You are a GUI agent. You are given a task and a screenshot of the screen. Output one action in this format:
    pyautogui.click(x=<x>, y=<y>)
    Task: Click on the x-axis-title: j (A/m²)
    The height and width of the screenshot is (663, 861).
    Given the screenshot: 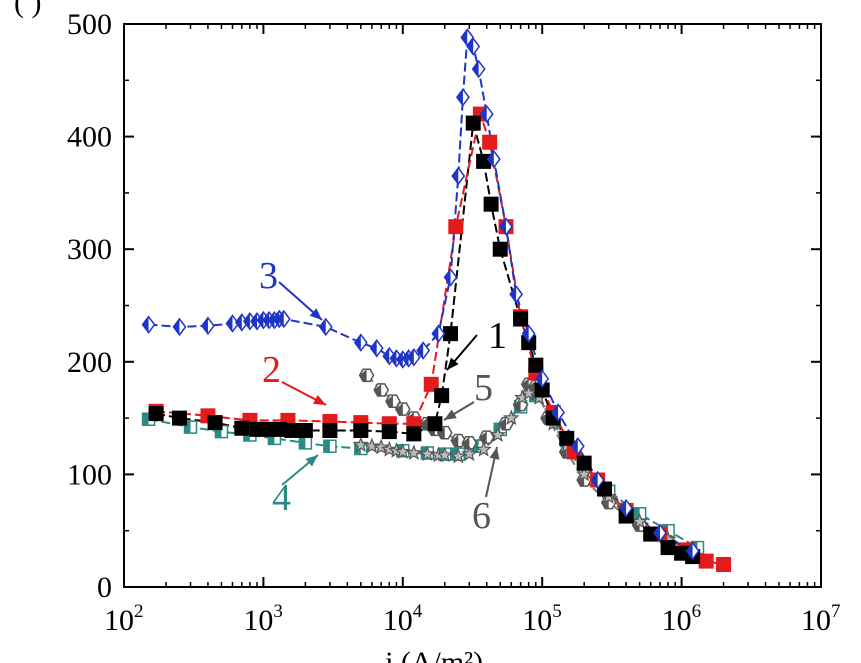 What is the action you would take?
    pyautogui.click(x=433, y=654)
    